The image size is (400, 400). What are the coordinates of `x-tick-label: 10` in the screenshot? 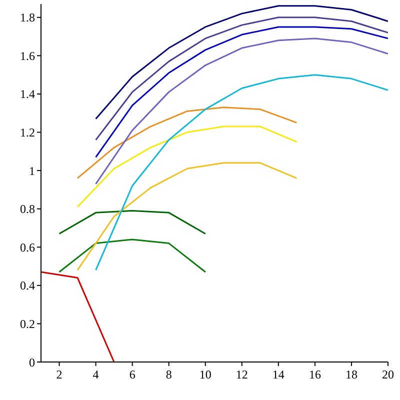 It's located at (205, 375).